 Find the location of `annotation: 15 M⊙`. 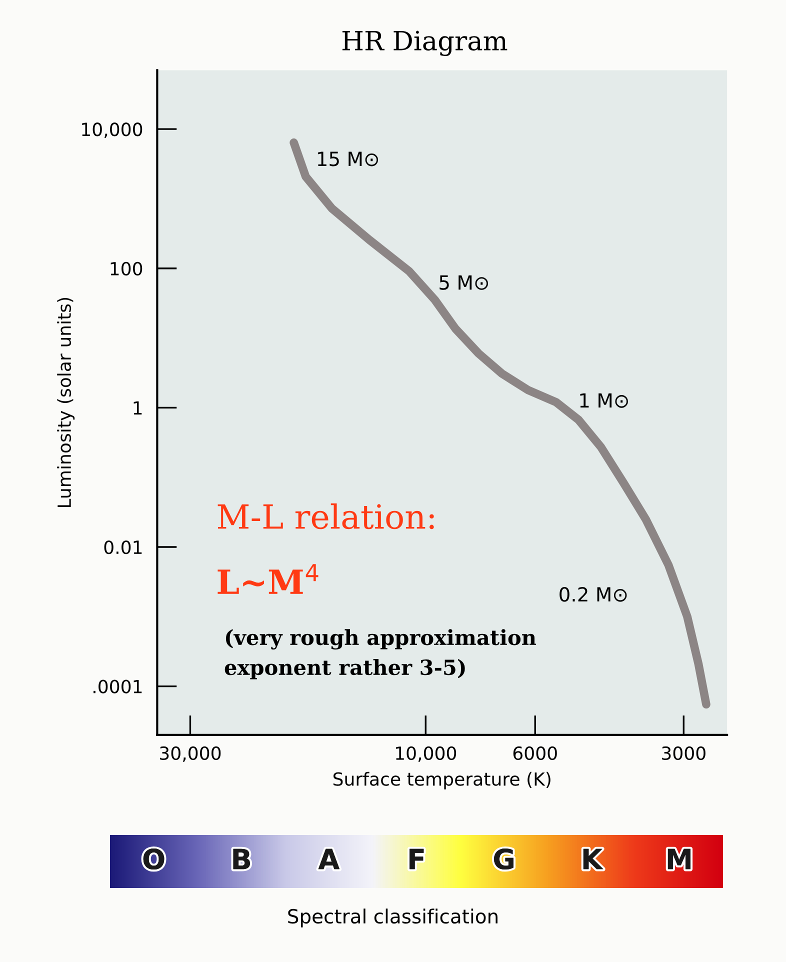

annotation: 15 M⊙ is located at coordinates (348, 159).